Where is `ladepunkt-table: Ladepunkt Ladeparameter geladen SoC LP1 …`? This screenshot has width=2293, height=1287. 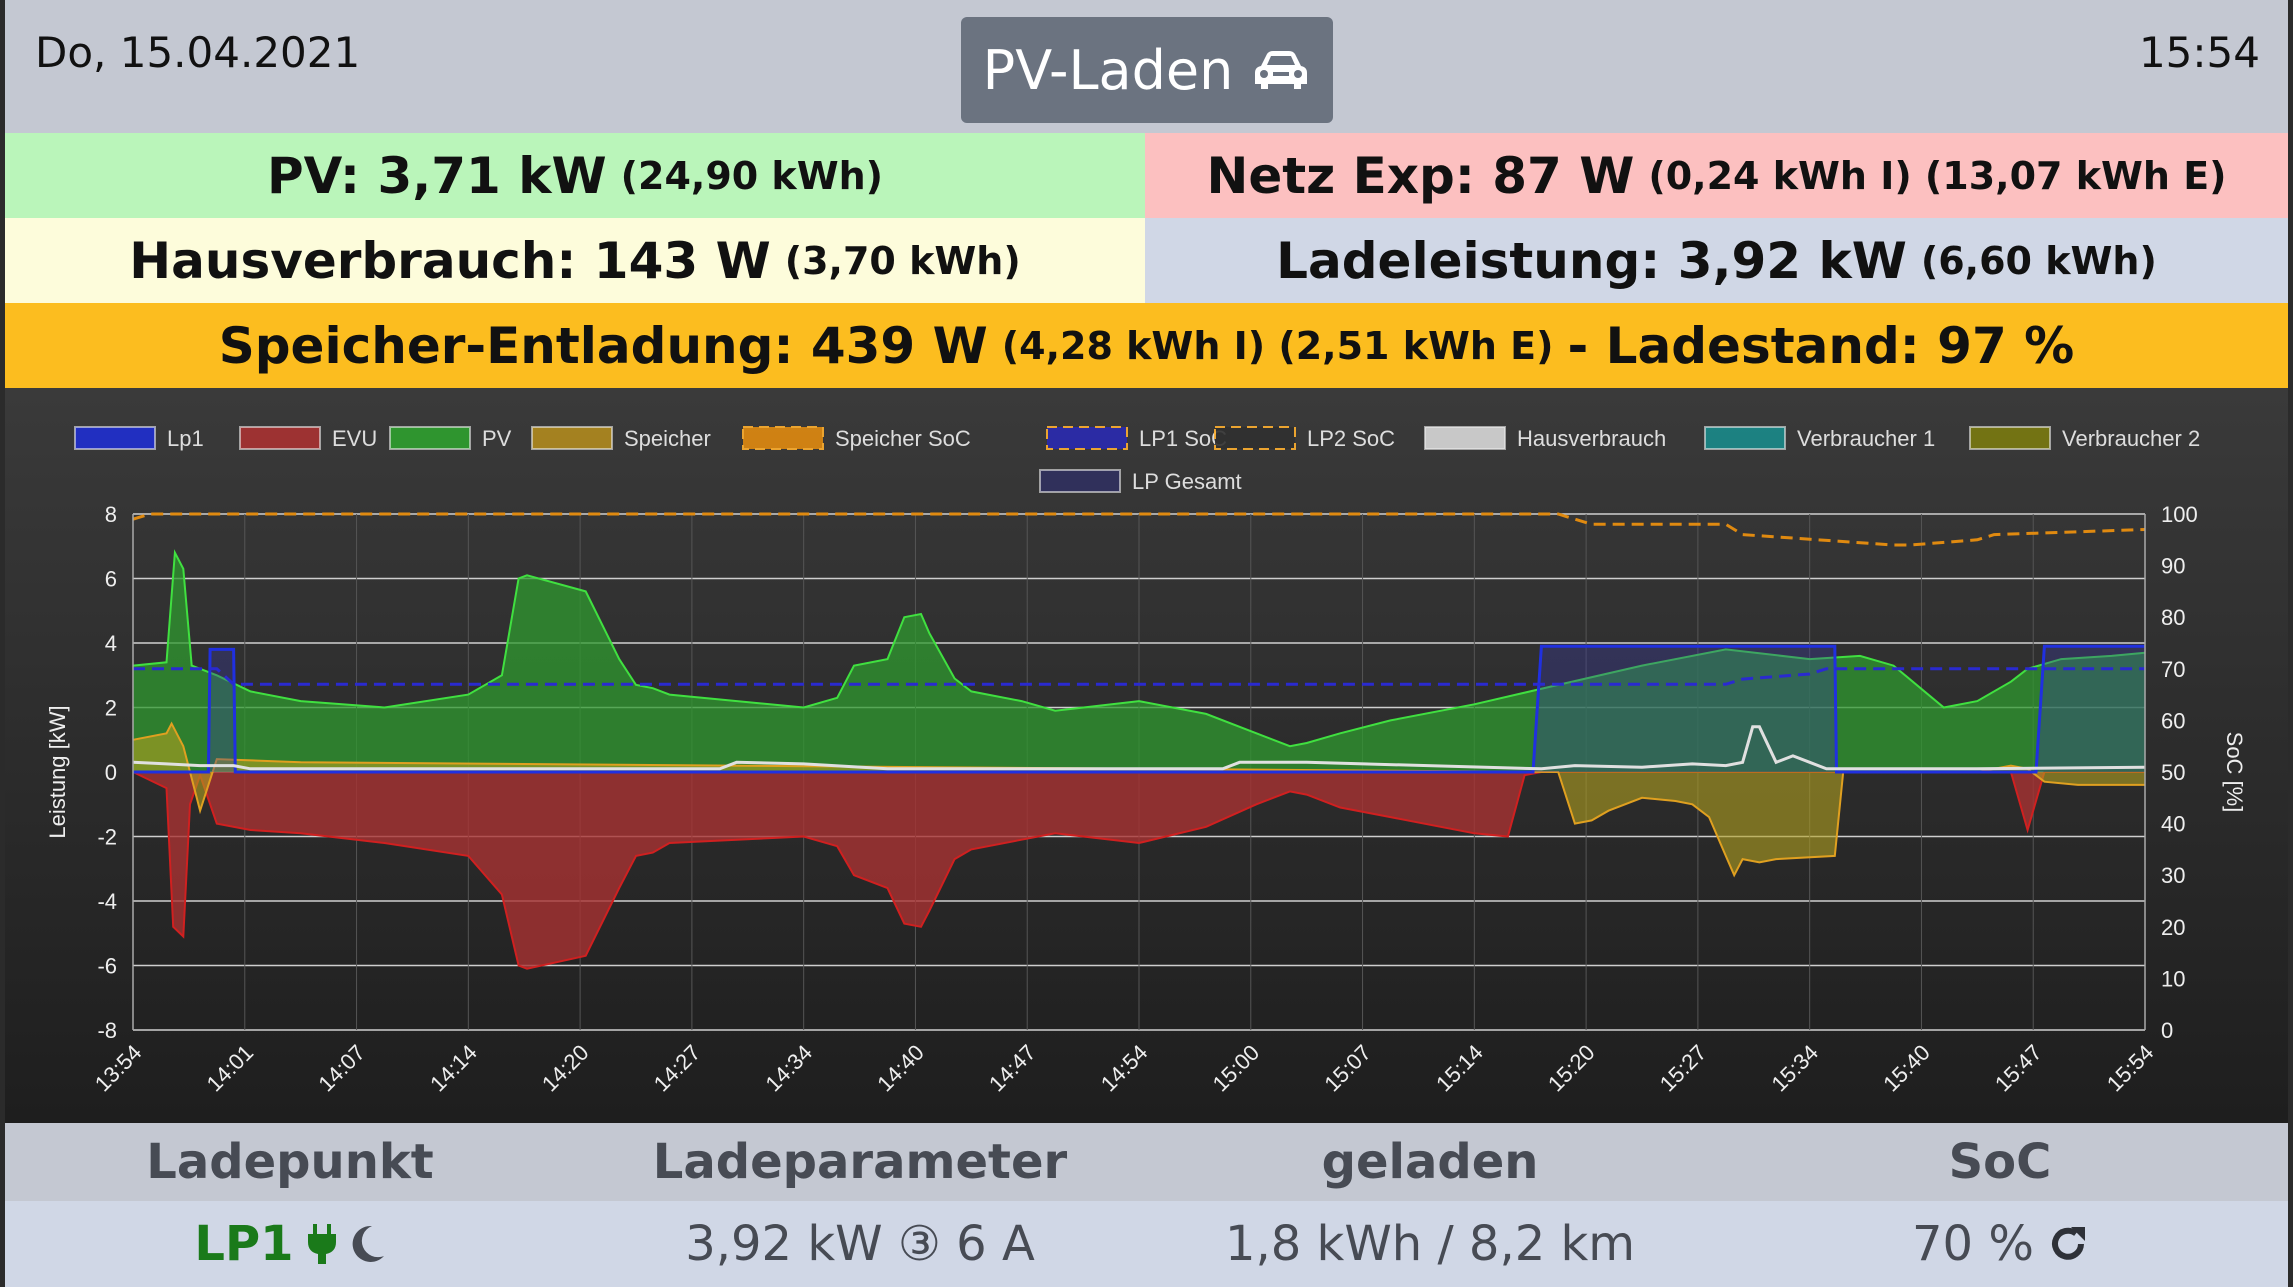 ladepunkt-table: Ladepunkt Ladeparameter geladen SoC LP1 … is located at coordinates (1146, 1205).